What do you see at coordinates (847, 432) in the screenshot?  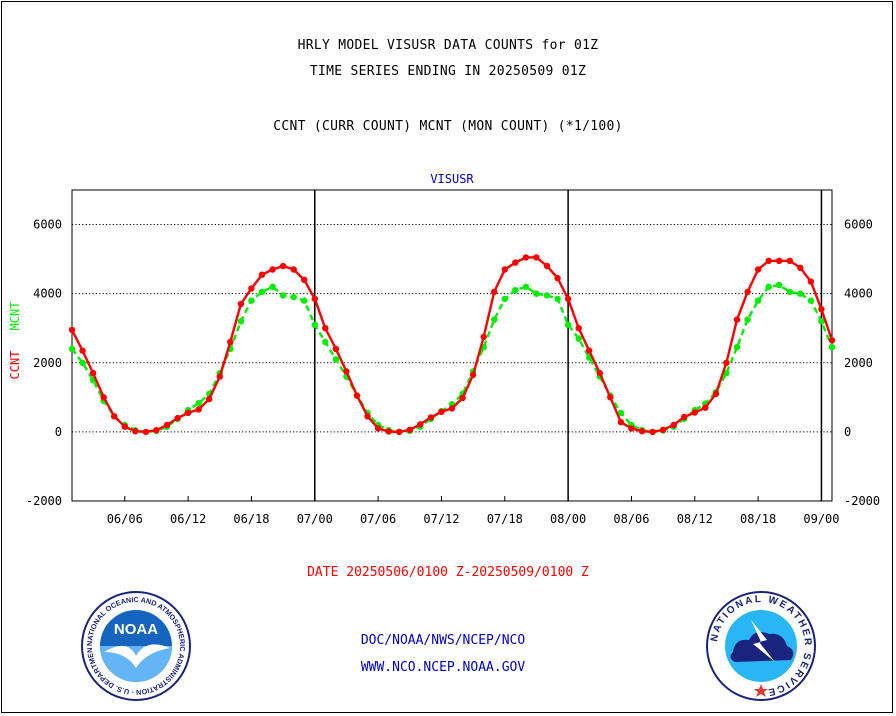 I see `y-tick-label-right: 0` at bounding box center [847, 432].